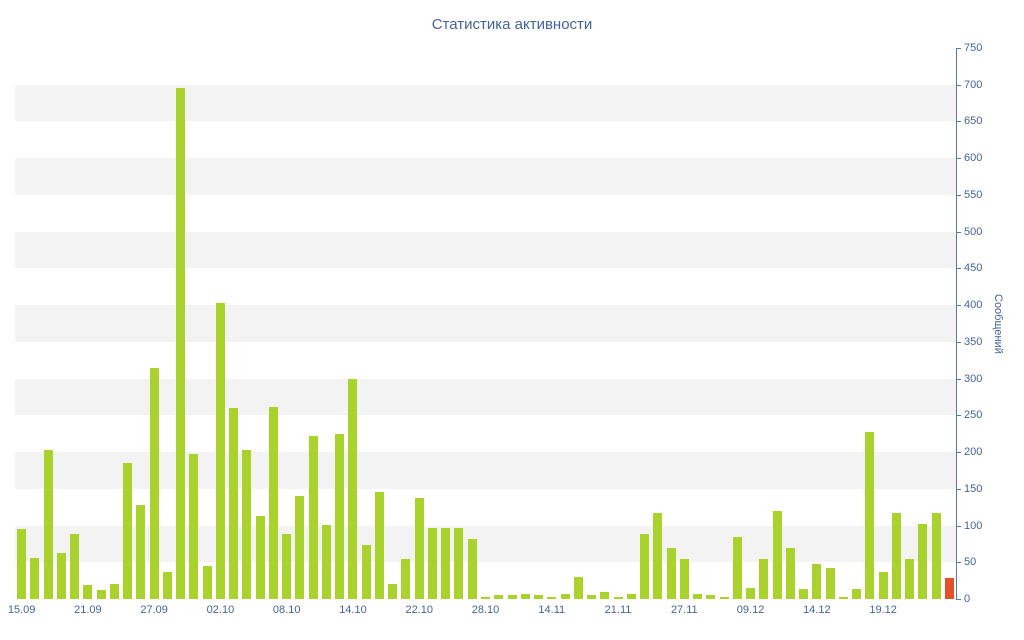 The height and width of the screenshot is (640, 1024). Describe the element at coordinates (973, 452) in the screenshot. I see `y-axis-label: 200` at that location.